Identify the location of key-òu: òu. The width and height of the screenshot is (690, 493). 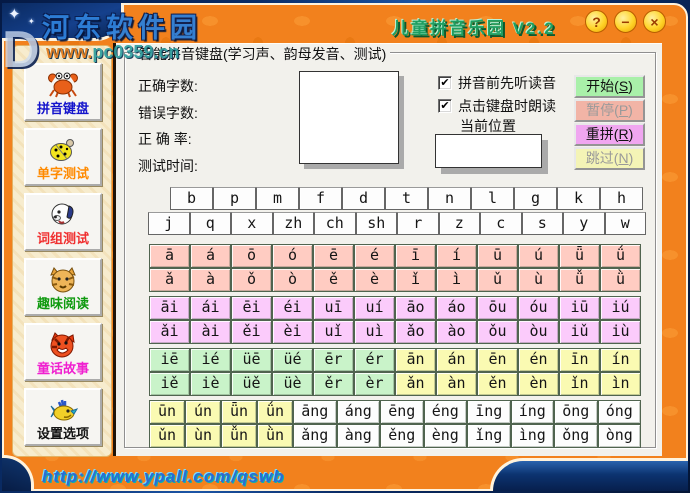
(538, 332).